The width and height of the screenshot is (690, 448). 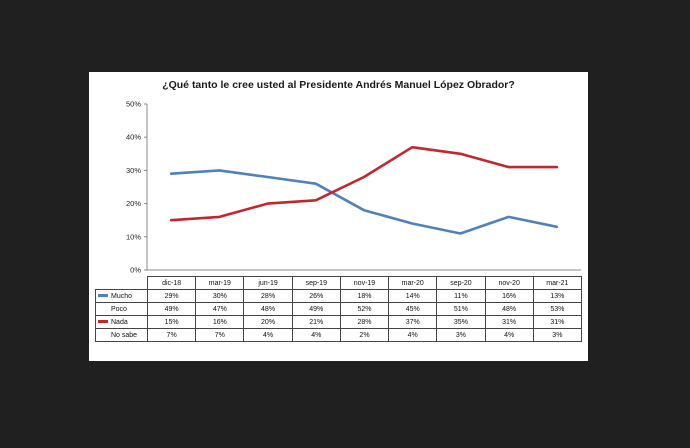 I want to click on series-line-nada, so click(x=364, y=183).